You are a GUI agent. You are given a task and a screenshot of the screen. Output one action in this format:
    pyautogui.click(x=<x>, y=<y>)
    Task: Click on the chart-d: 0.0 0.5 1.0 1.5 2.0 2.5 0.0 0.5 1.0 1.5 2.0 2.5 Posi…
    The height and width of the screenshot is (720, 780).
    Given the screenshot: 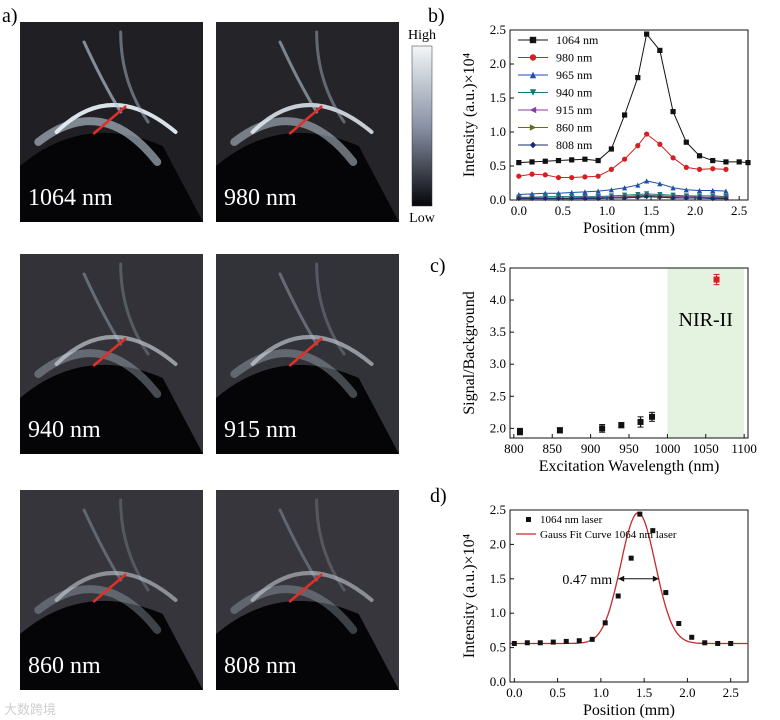 What is the action you would take?
    pyautogui.click(x=605, y=610)
    